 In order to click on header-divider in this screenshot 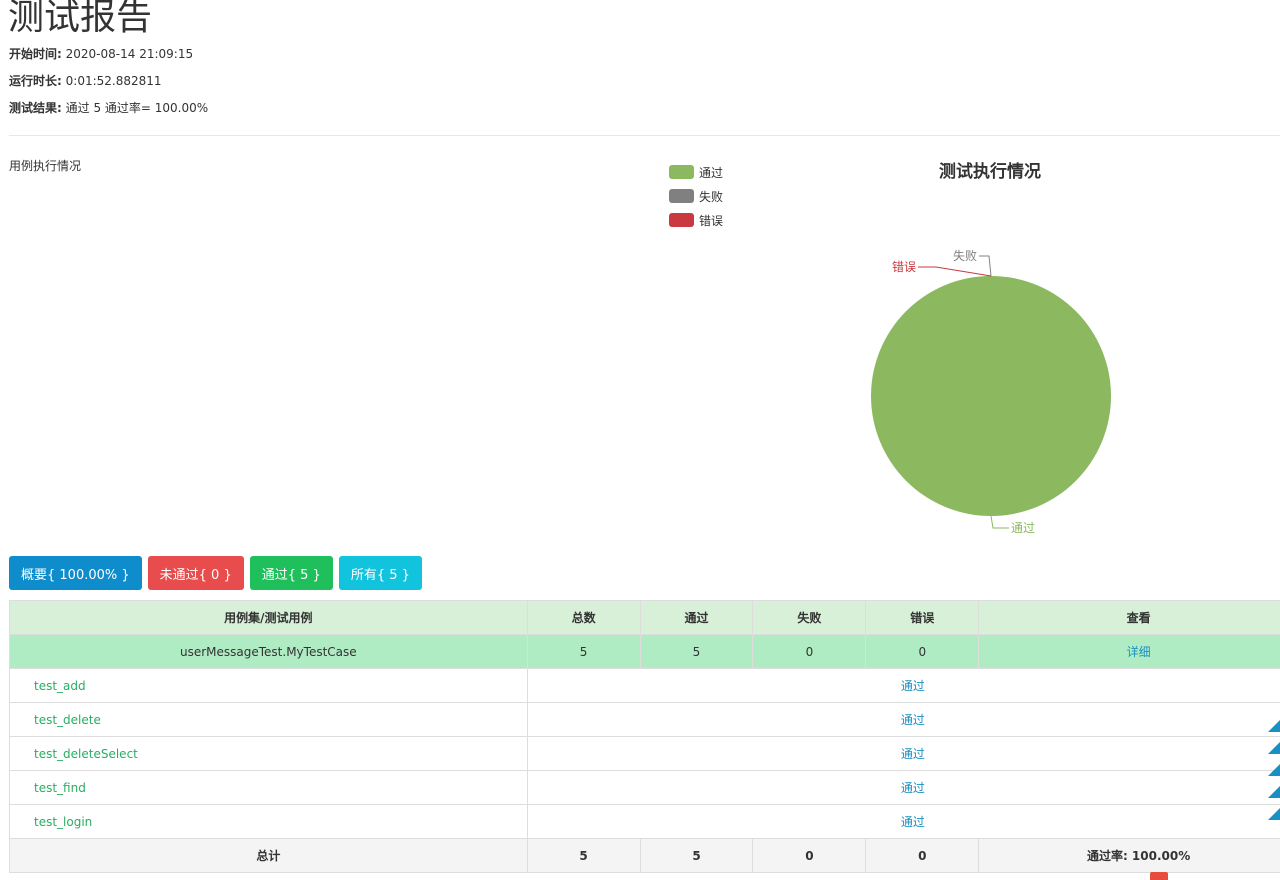, I will do `click(644, 135)`.